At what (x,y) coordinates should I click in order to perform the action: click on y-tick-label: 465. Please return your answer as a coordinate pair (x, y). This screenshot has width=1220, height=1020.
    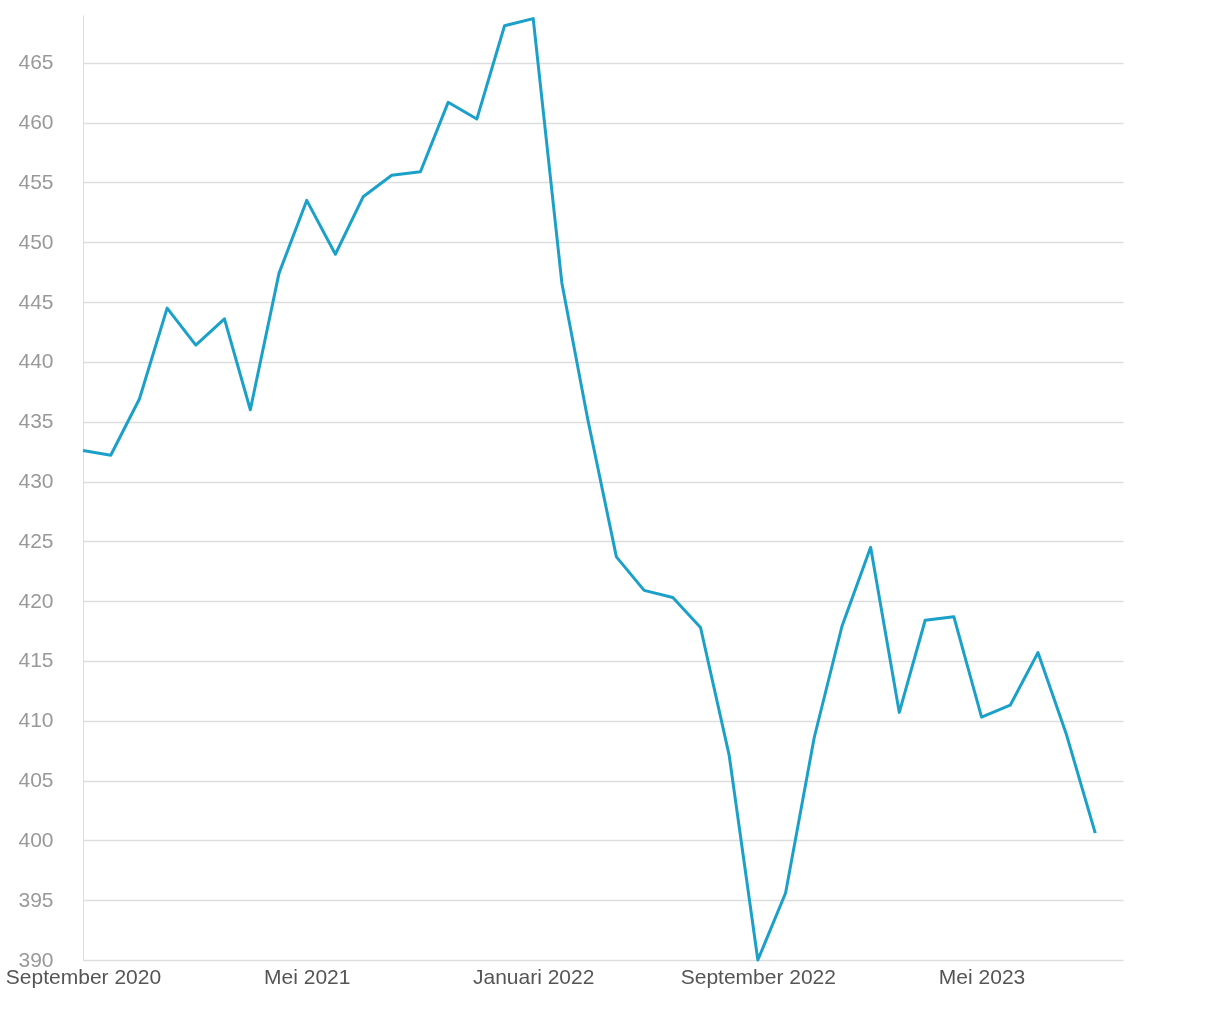
    Looking at the image, I should click on (36, 62).